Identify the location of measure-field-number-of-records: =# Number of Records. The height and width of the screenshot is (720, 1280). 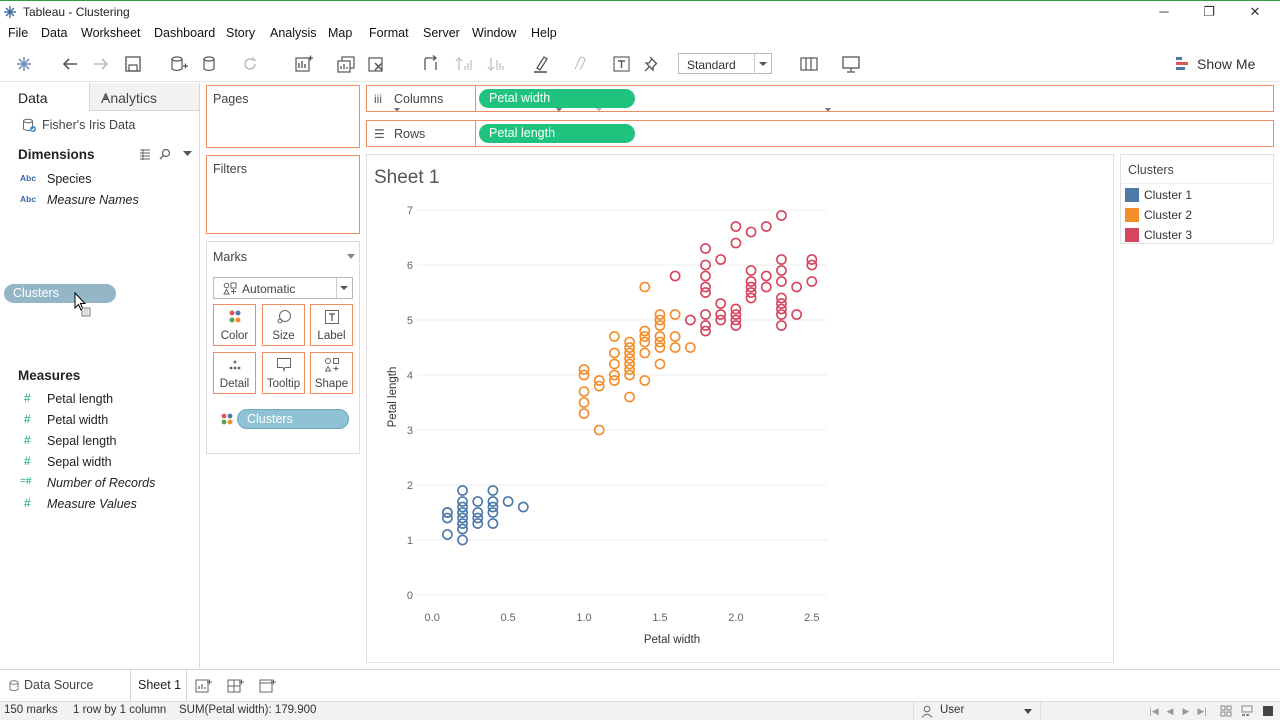
(107, 484).